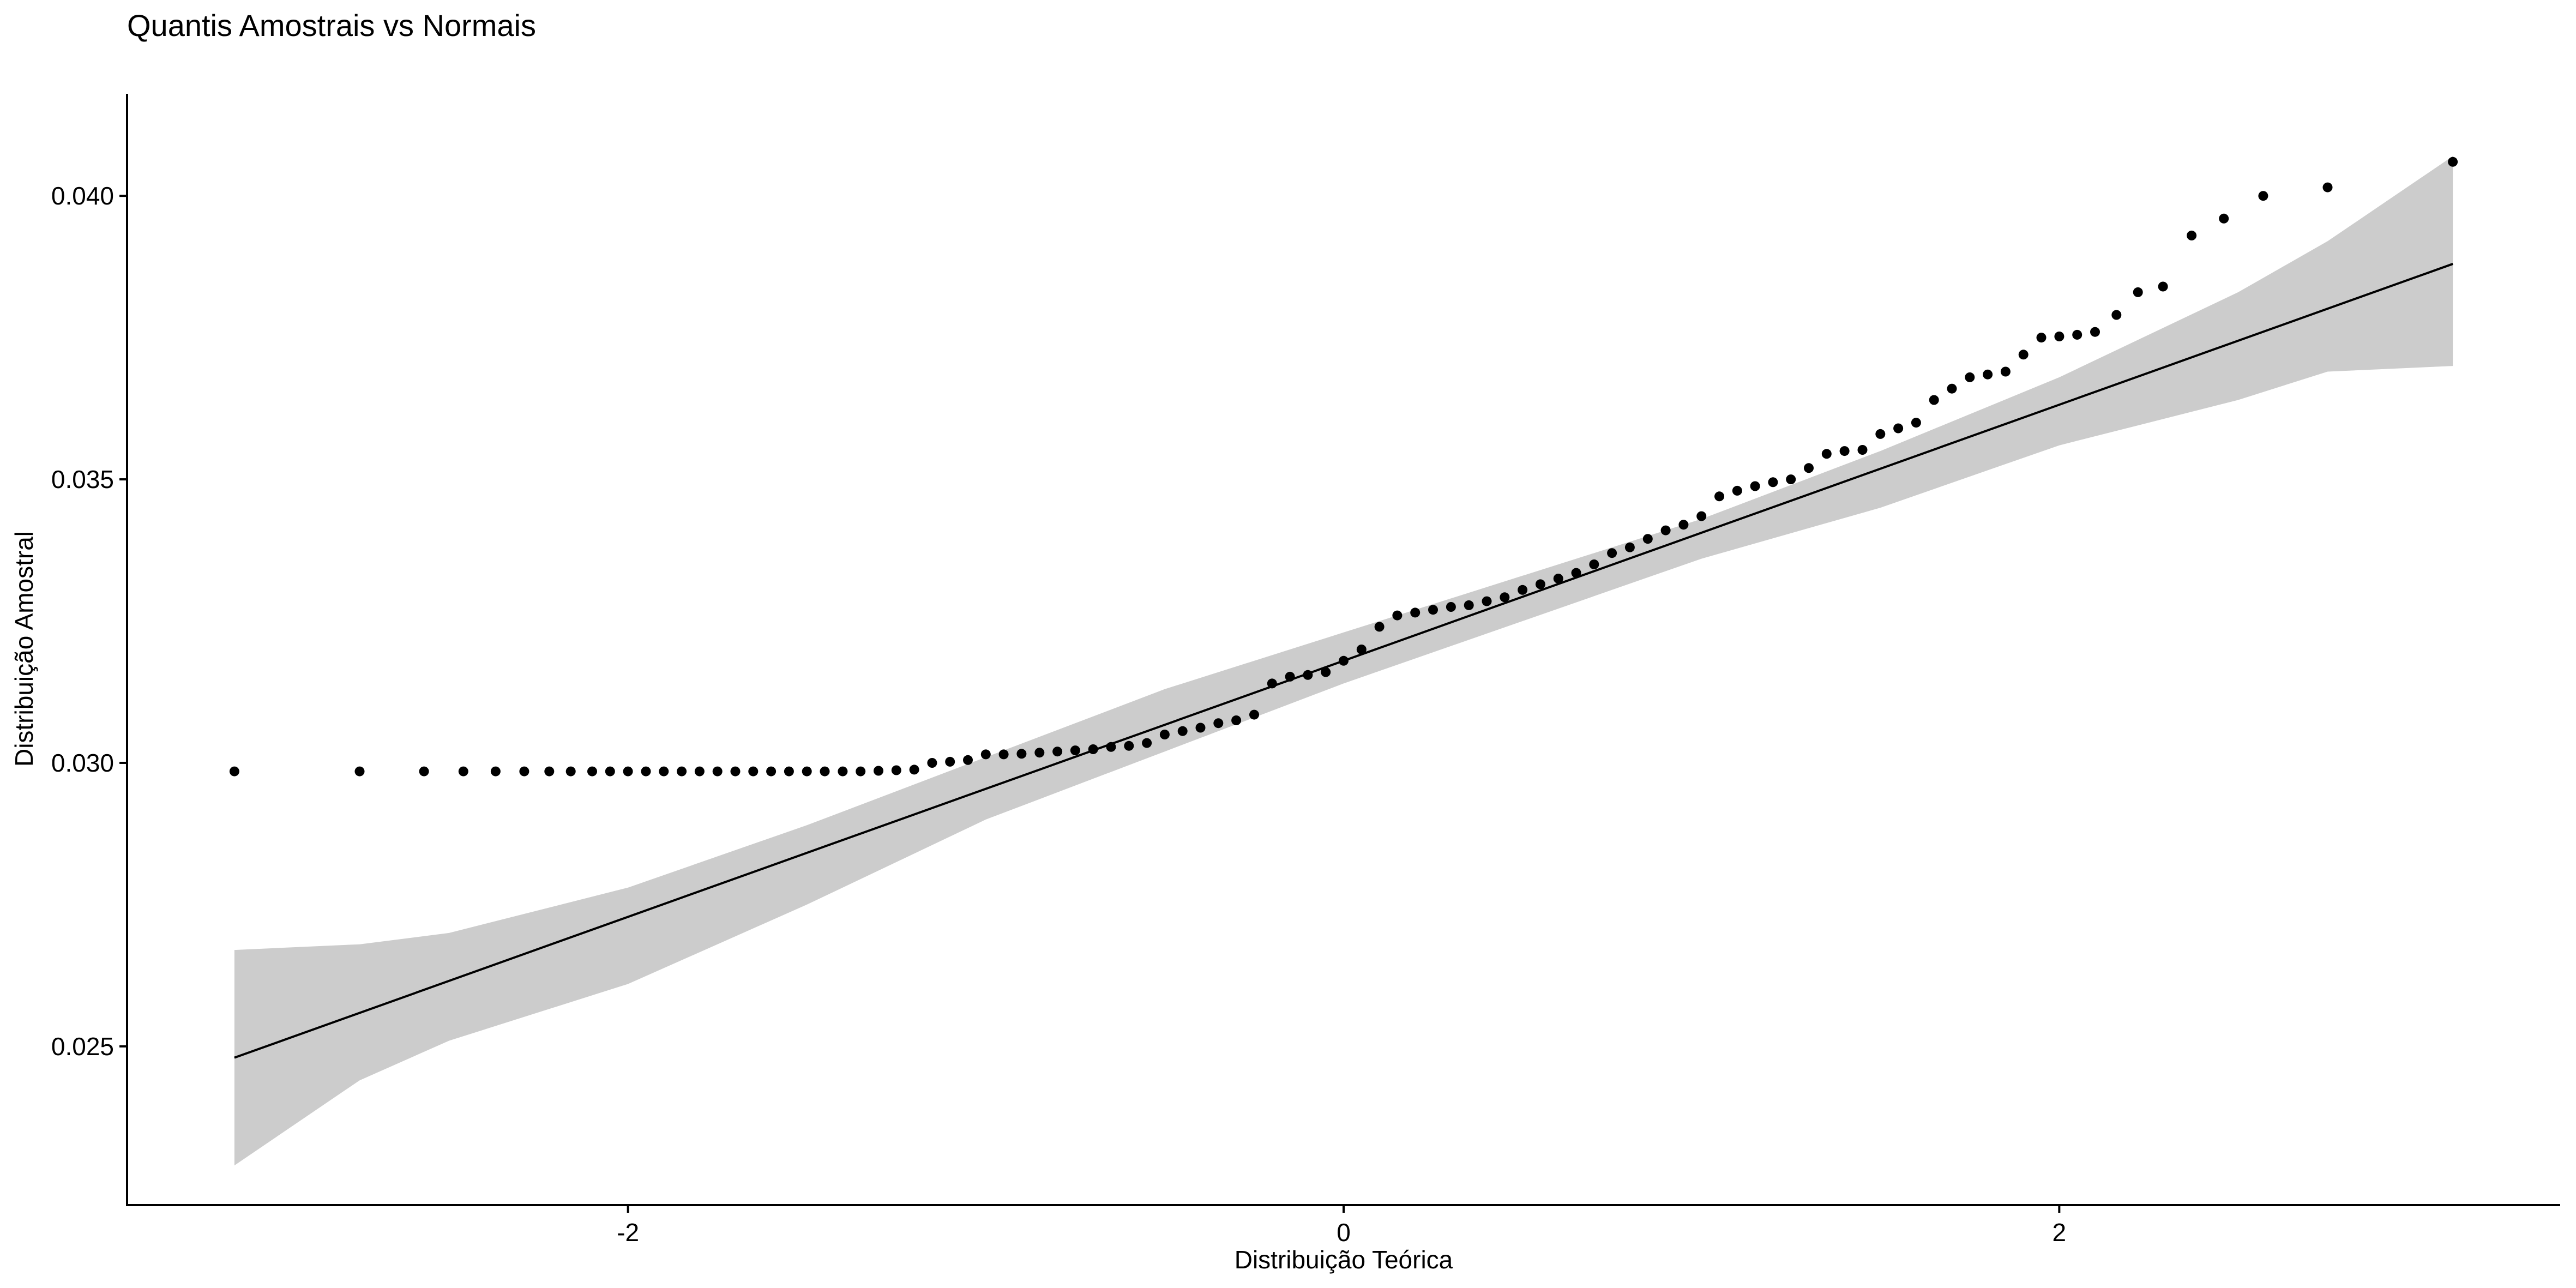 Image resolution: width=2576 pixels, height=1288 pixels. Describe the element at coordinates (1344, 1232) in the screenshot. I see `x-tick-label: 0` at that location.